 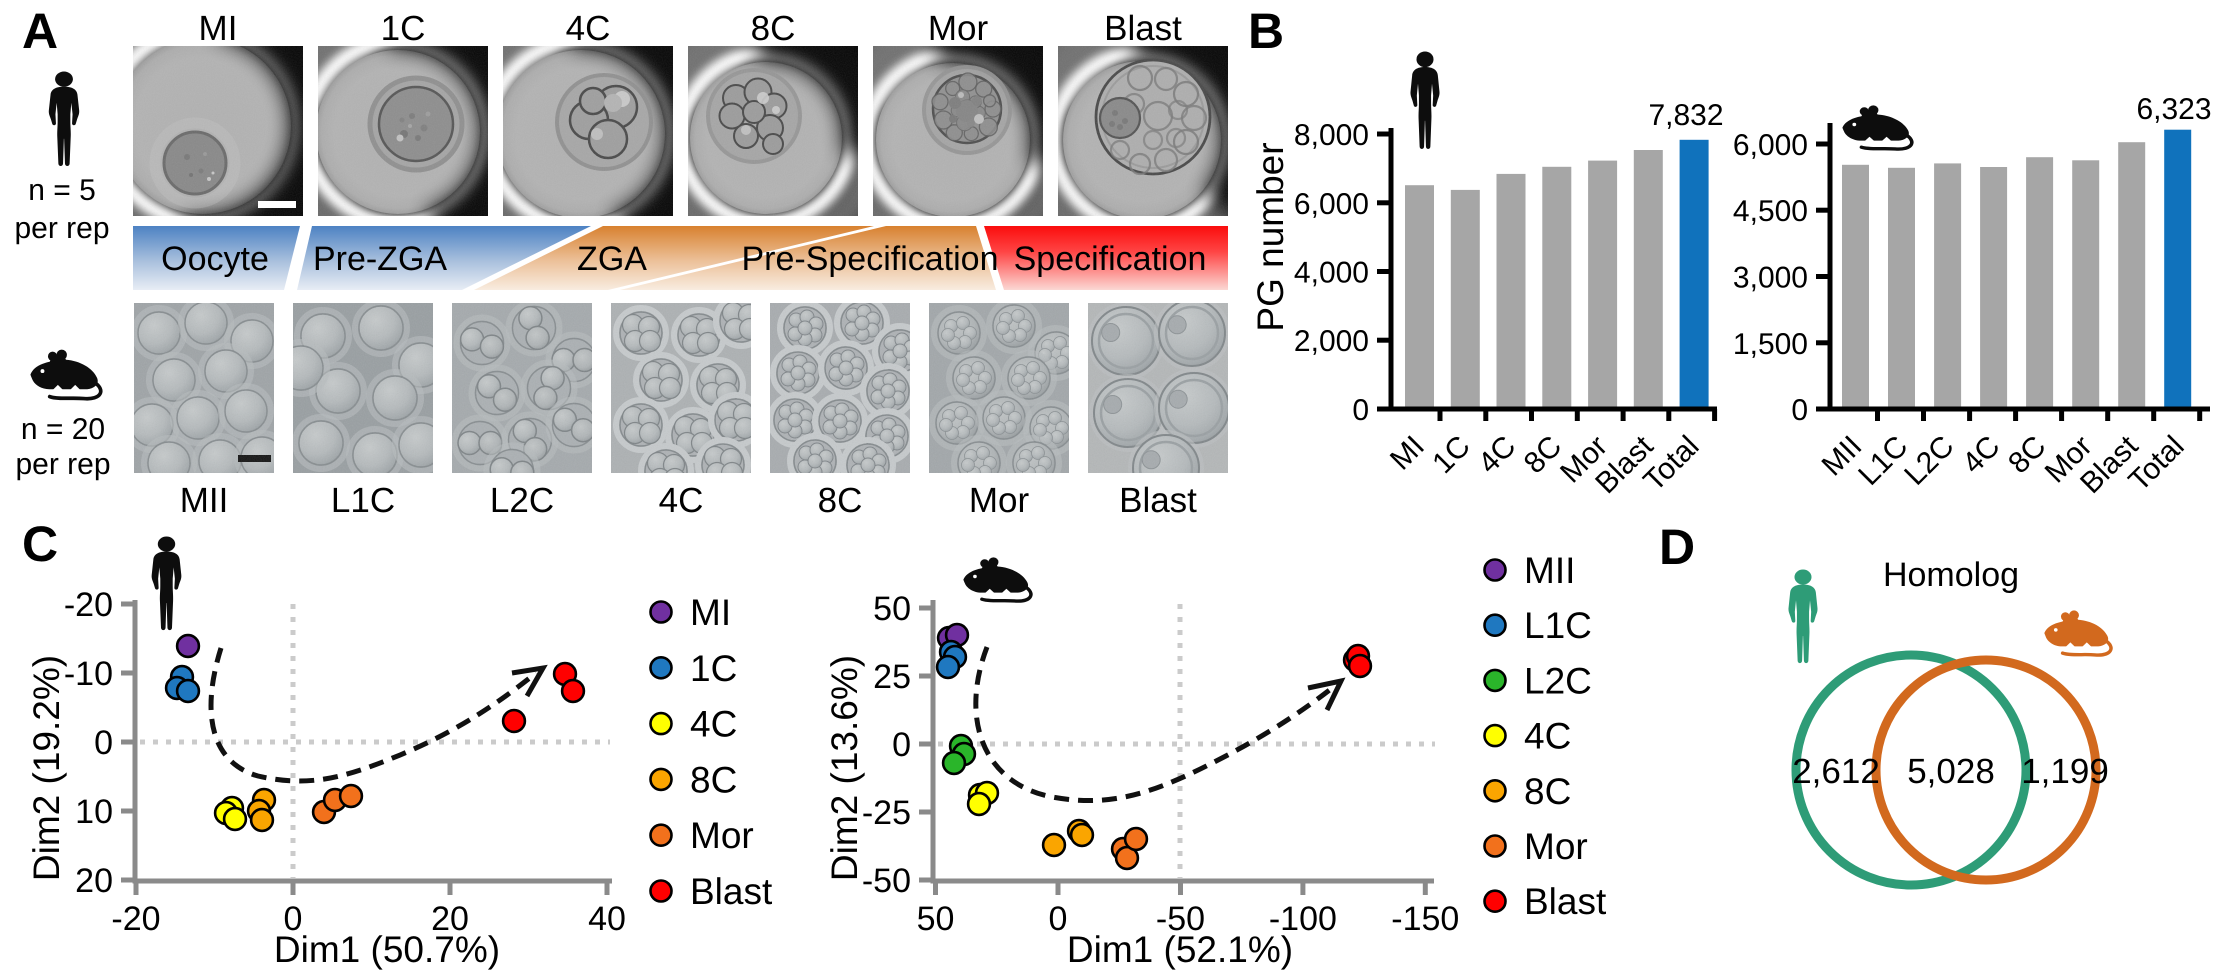 I want to click on svg-text: Dim2 (13.6%), so click(x=844, y=768).